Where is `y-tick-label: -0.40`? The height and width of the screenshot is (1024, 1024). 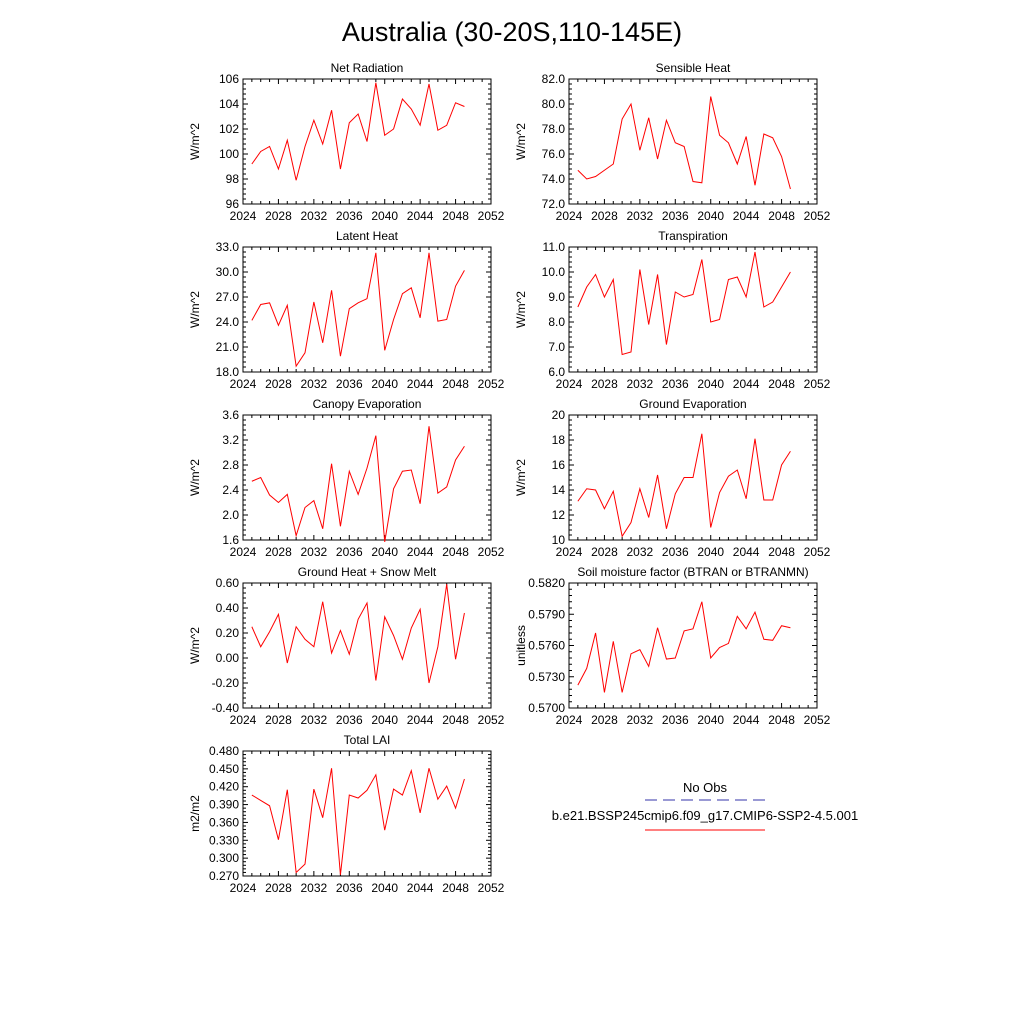
y-tick-label: -0.40 is located at coordinates (226, 708).